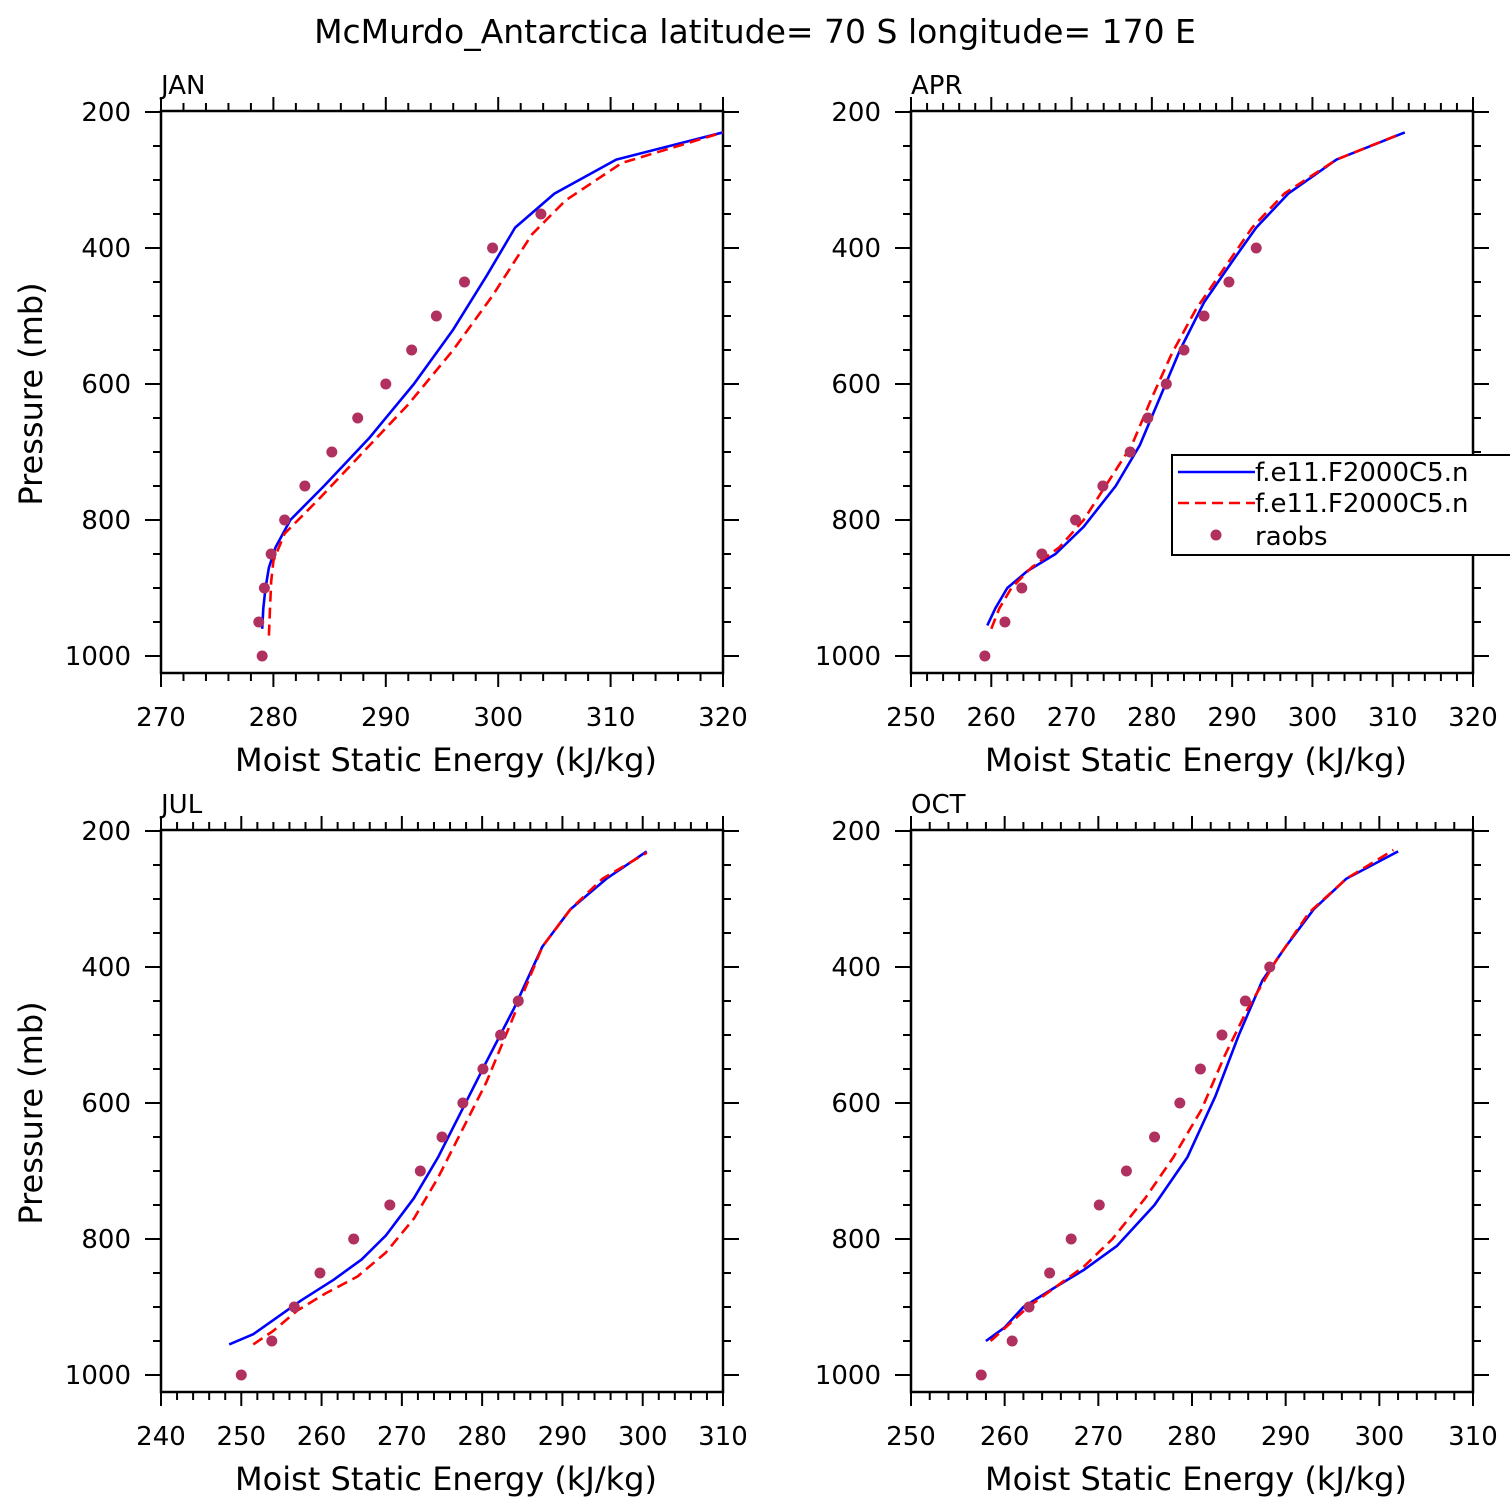  I want to click on panel-label: OCT, so click(938, 805).